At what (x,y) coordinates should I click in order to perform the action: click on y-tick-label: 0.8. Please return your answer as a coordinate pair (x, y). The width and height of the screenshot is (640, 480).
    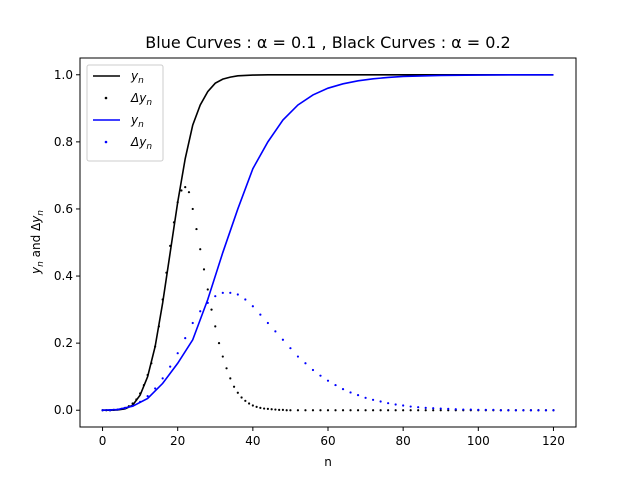
    Looking at the image, I should click on (63, 142).